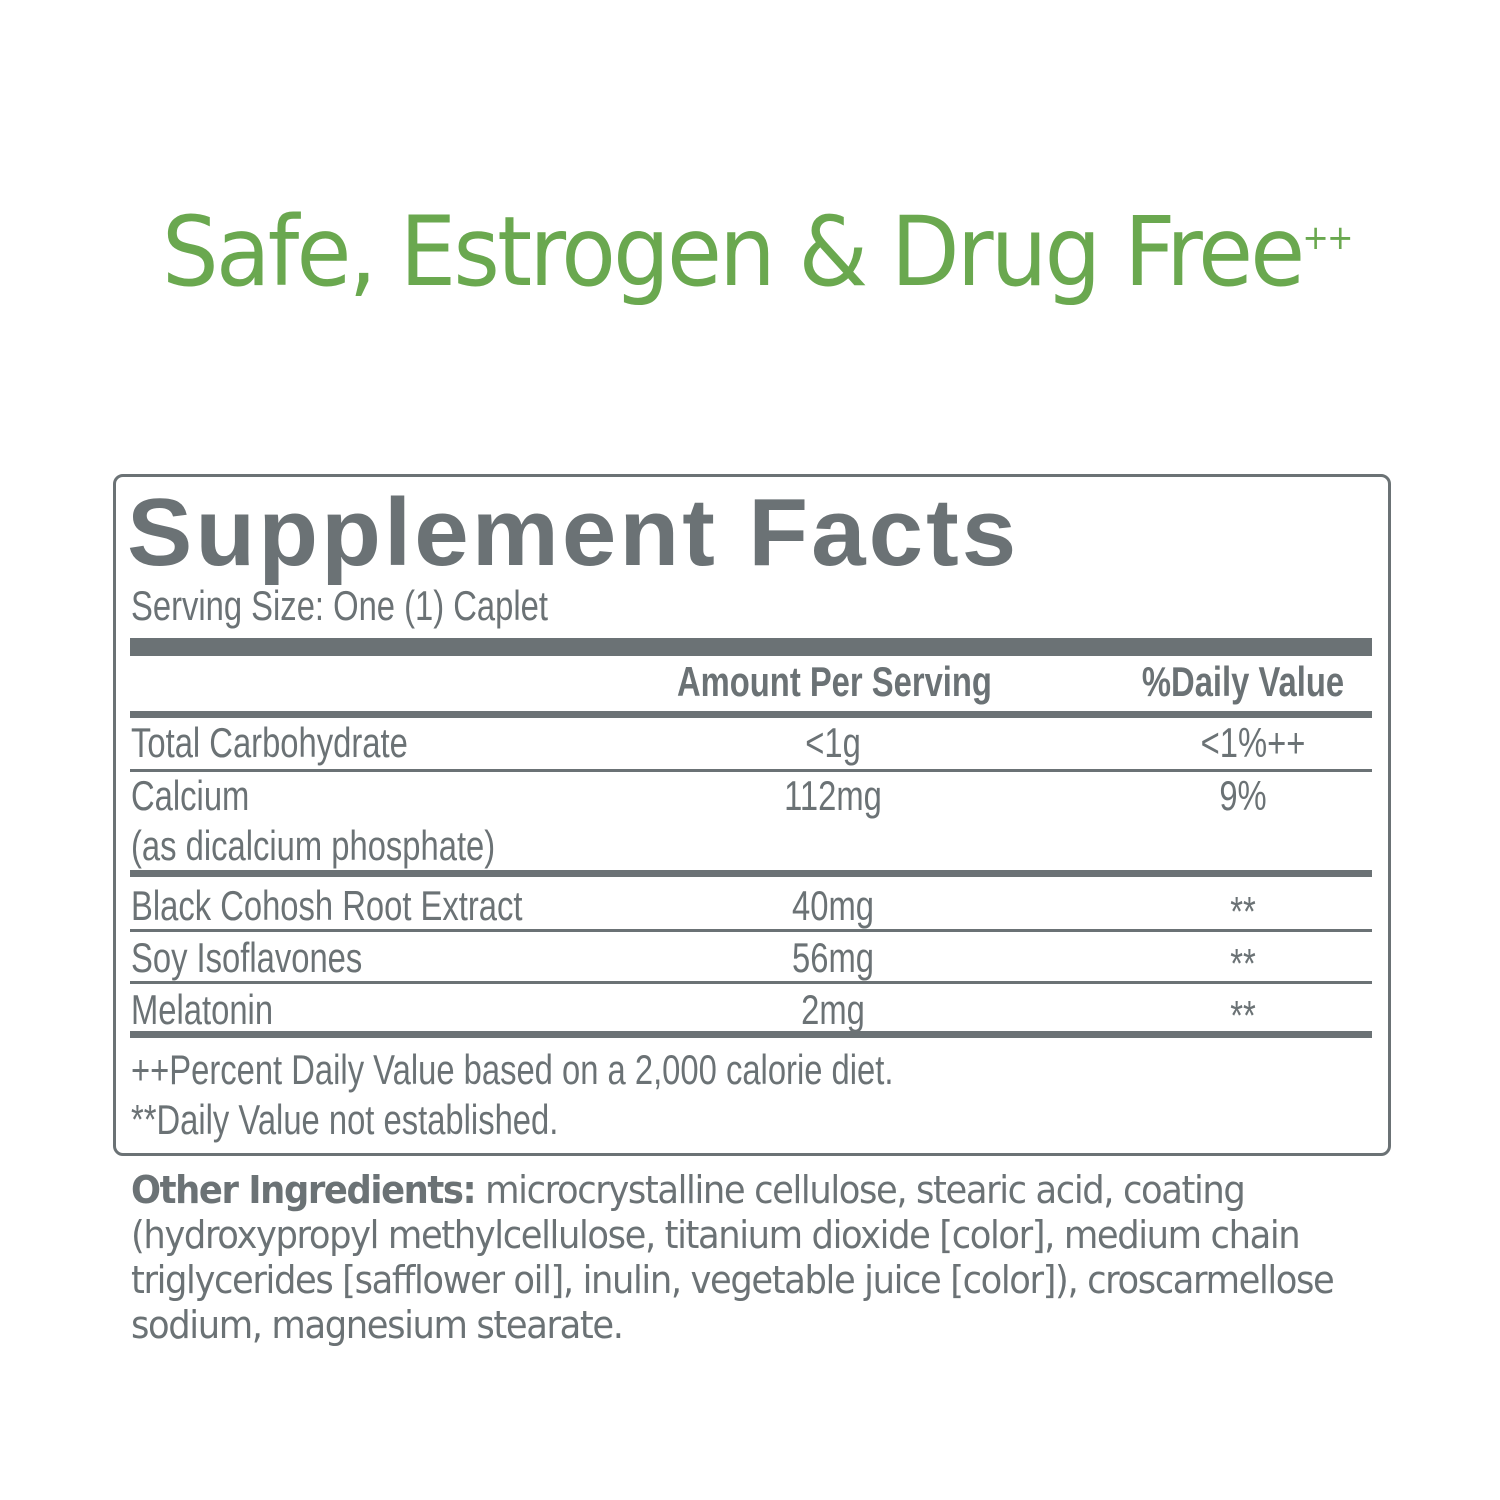  What do you see at coordinates (1243, 681) in the screenshot?
I see `header-daily-value: %Daily Value` at bounding box center [1243, 681].